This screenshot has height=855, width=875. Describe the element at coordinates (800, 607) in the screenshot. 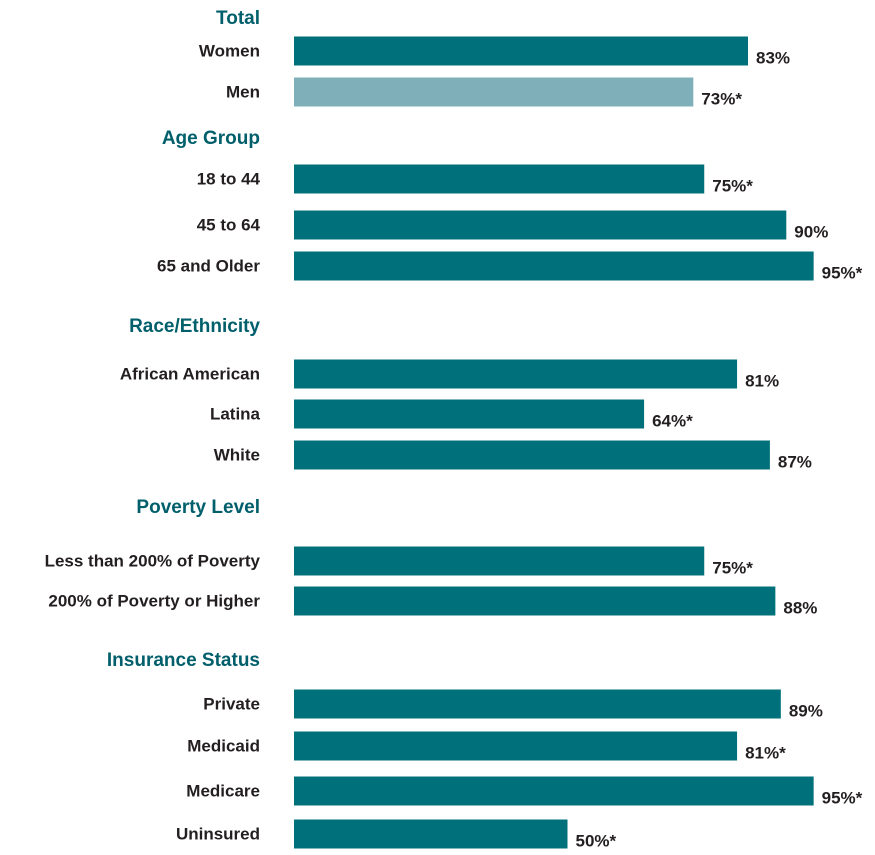

I see `value-label: 88%` at that location.